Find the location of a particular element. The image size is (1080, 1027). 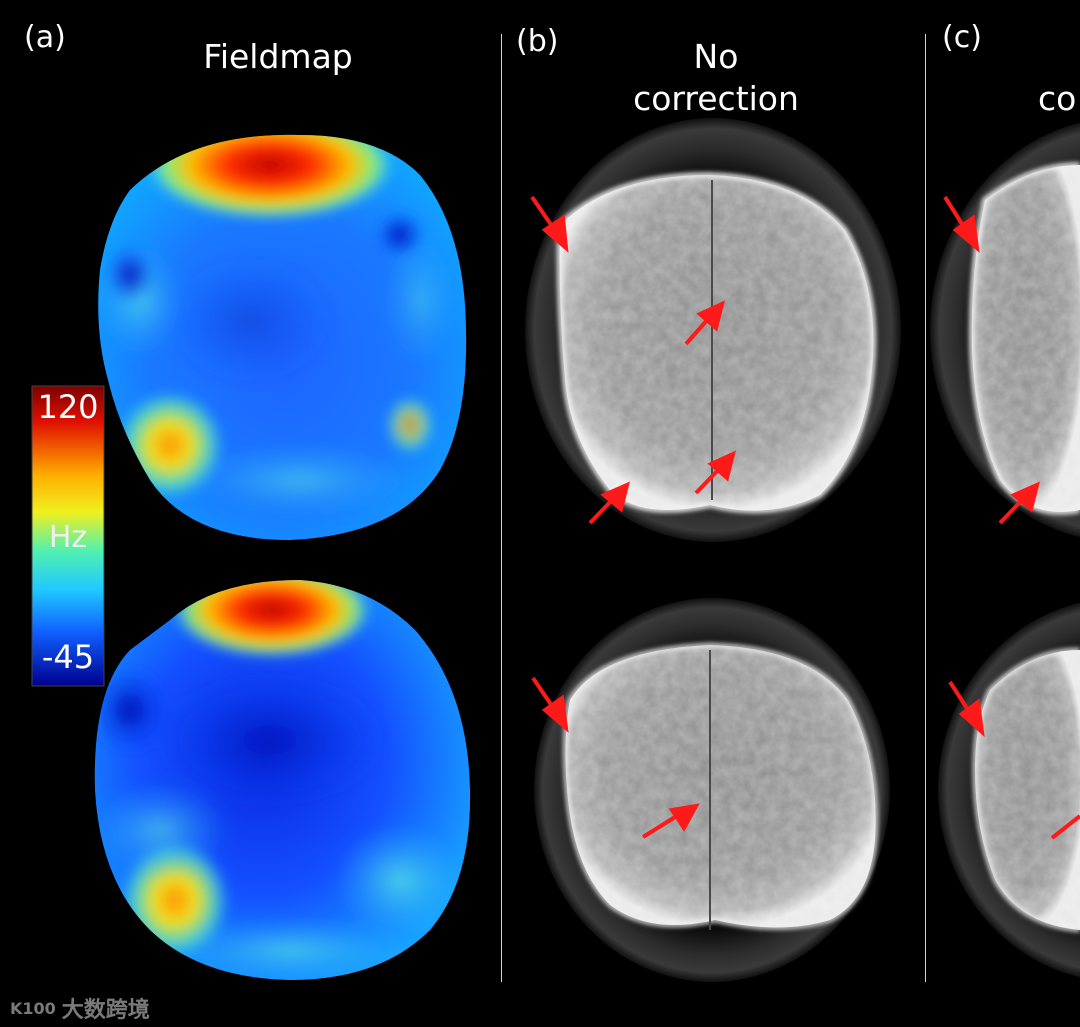

colorbar is located at coordinates (68, 536).